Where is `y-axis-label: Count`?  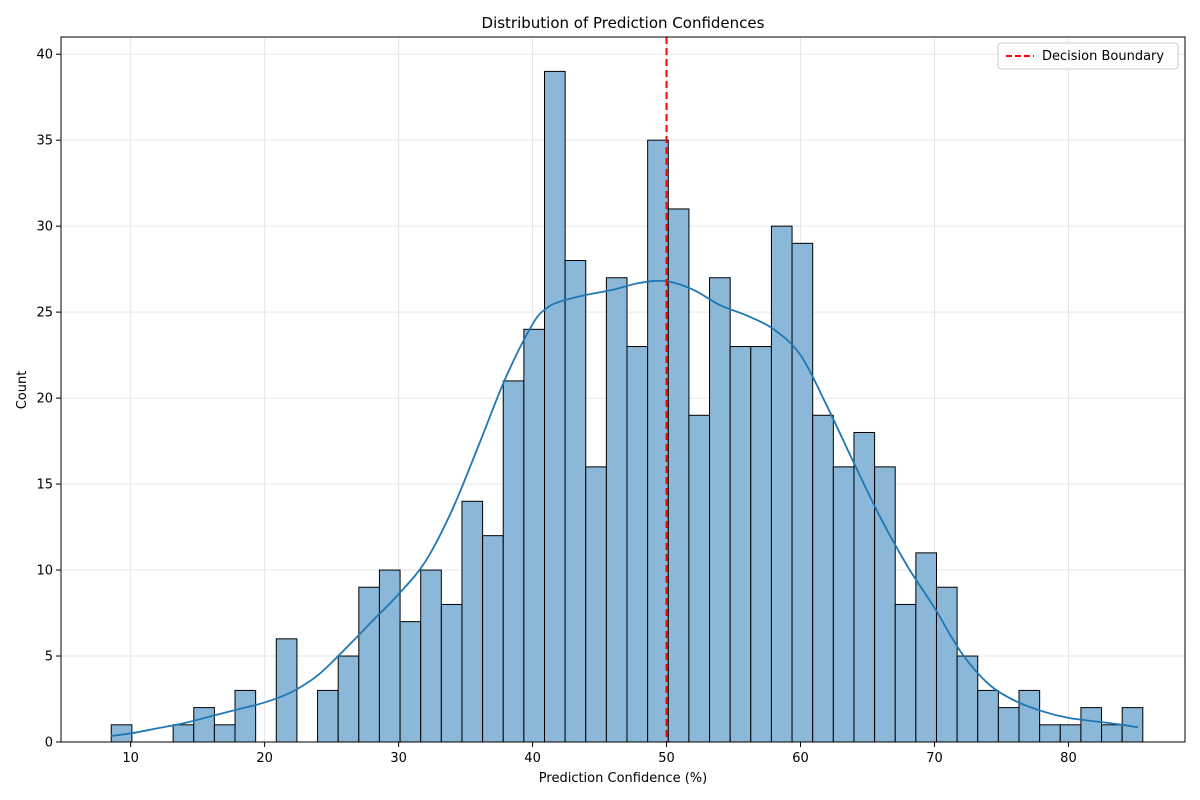 y-axis-label: Count is located at coordinates (22, 390).